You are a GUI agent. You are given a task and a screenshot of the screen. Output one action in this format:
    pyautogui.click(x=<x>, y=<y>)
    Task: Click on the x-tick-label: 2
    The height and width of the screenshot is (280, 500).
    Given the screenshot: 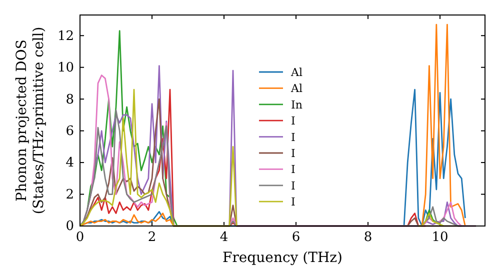 What is the action you would take?
    pyautogui.click(x=152, y=238)
    